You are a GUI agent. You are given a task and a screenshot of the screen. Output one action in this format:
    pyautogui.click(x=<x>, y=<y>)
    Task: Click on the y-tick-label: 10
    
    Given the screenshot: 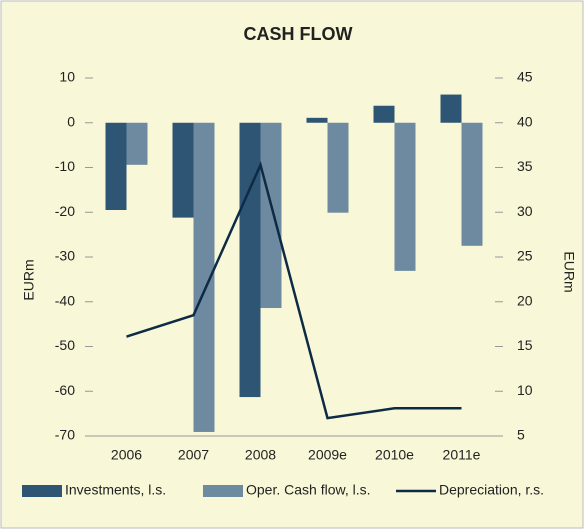 What is the action you would take?
    pyautogui.click(x=67, y=77)
    